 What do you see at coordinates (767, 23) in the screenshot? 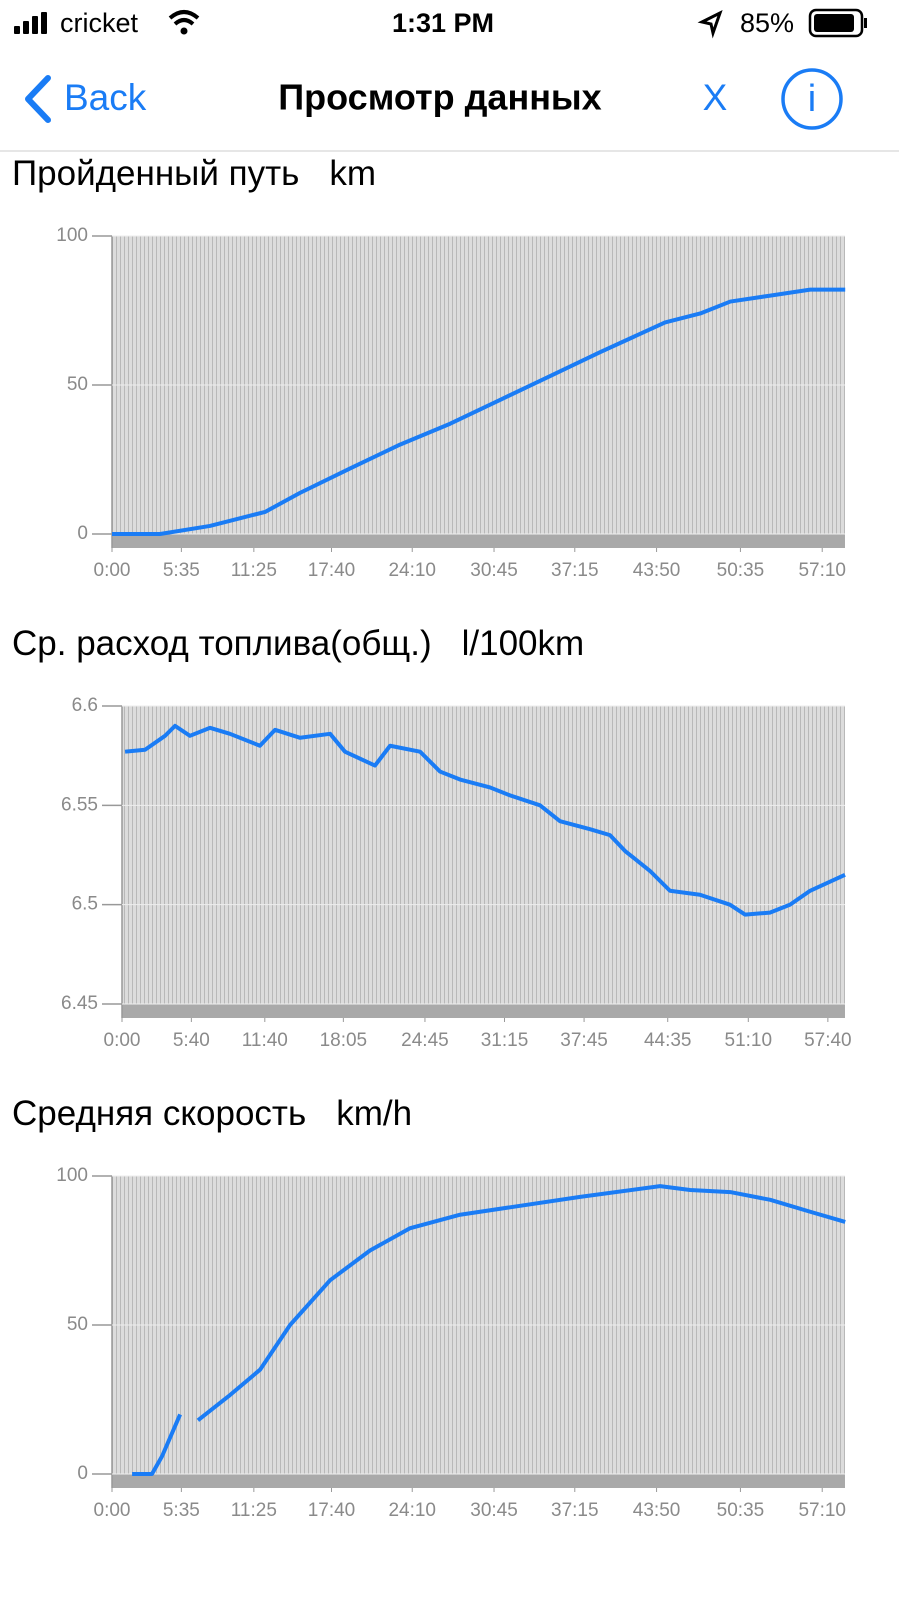
I see `battery-percent: 85%` at bounding box center [767, 23].